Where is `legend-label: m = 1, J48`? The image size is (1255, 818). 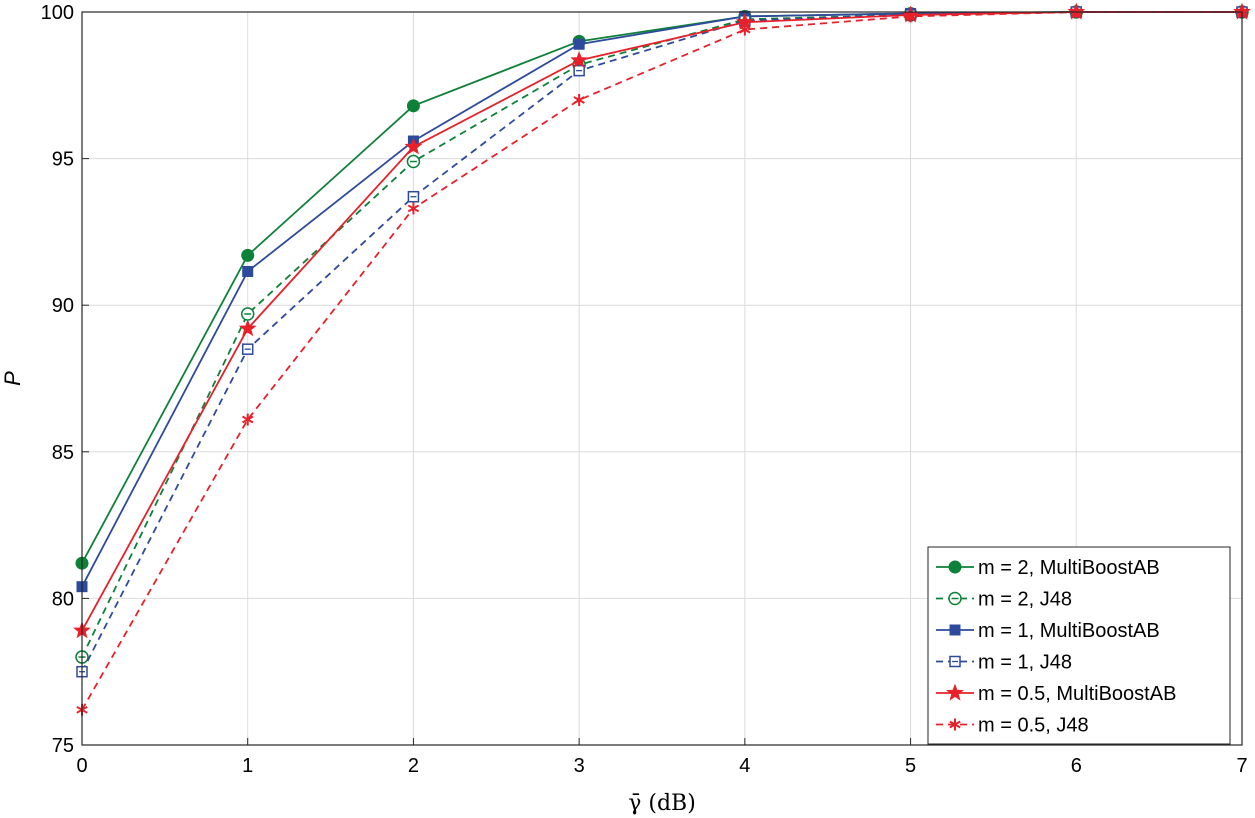 legend-label: m = 1, J48 is located at coordinates (1025, 663).